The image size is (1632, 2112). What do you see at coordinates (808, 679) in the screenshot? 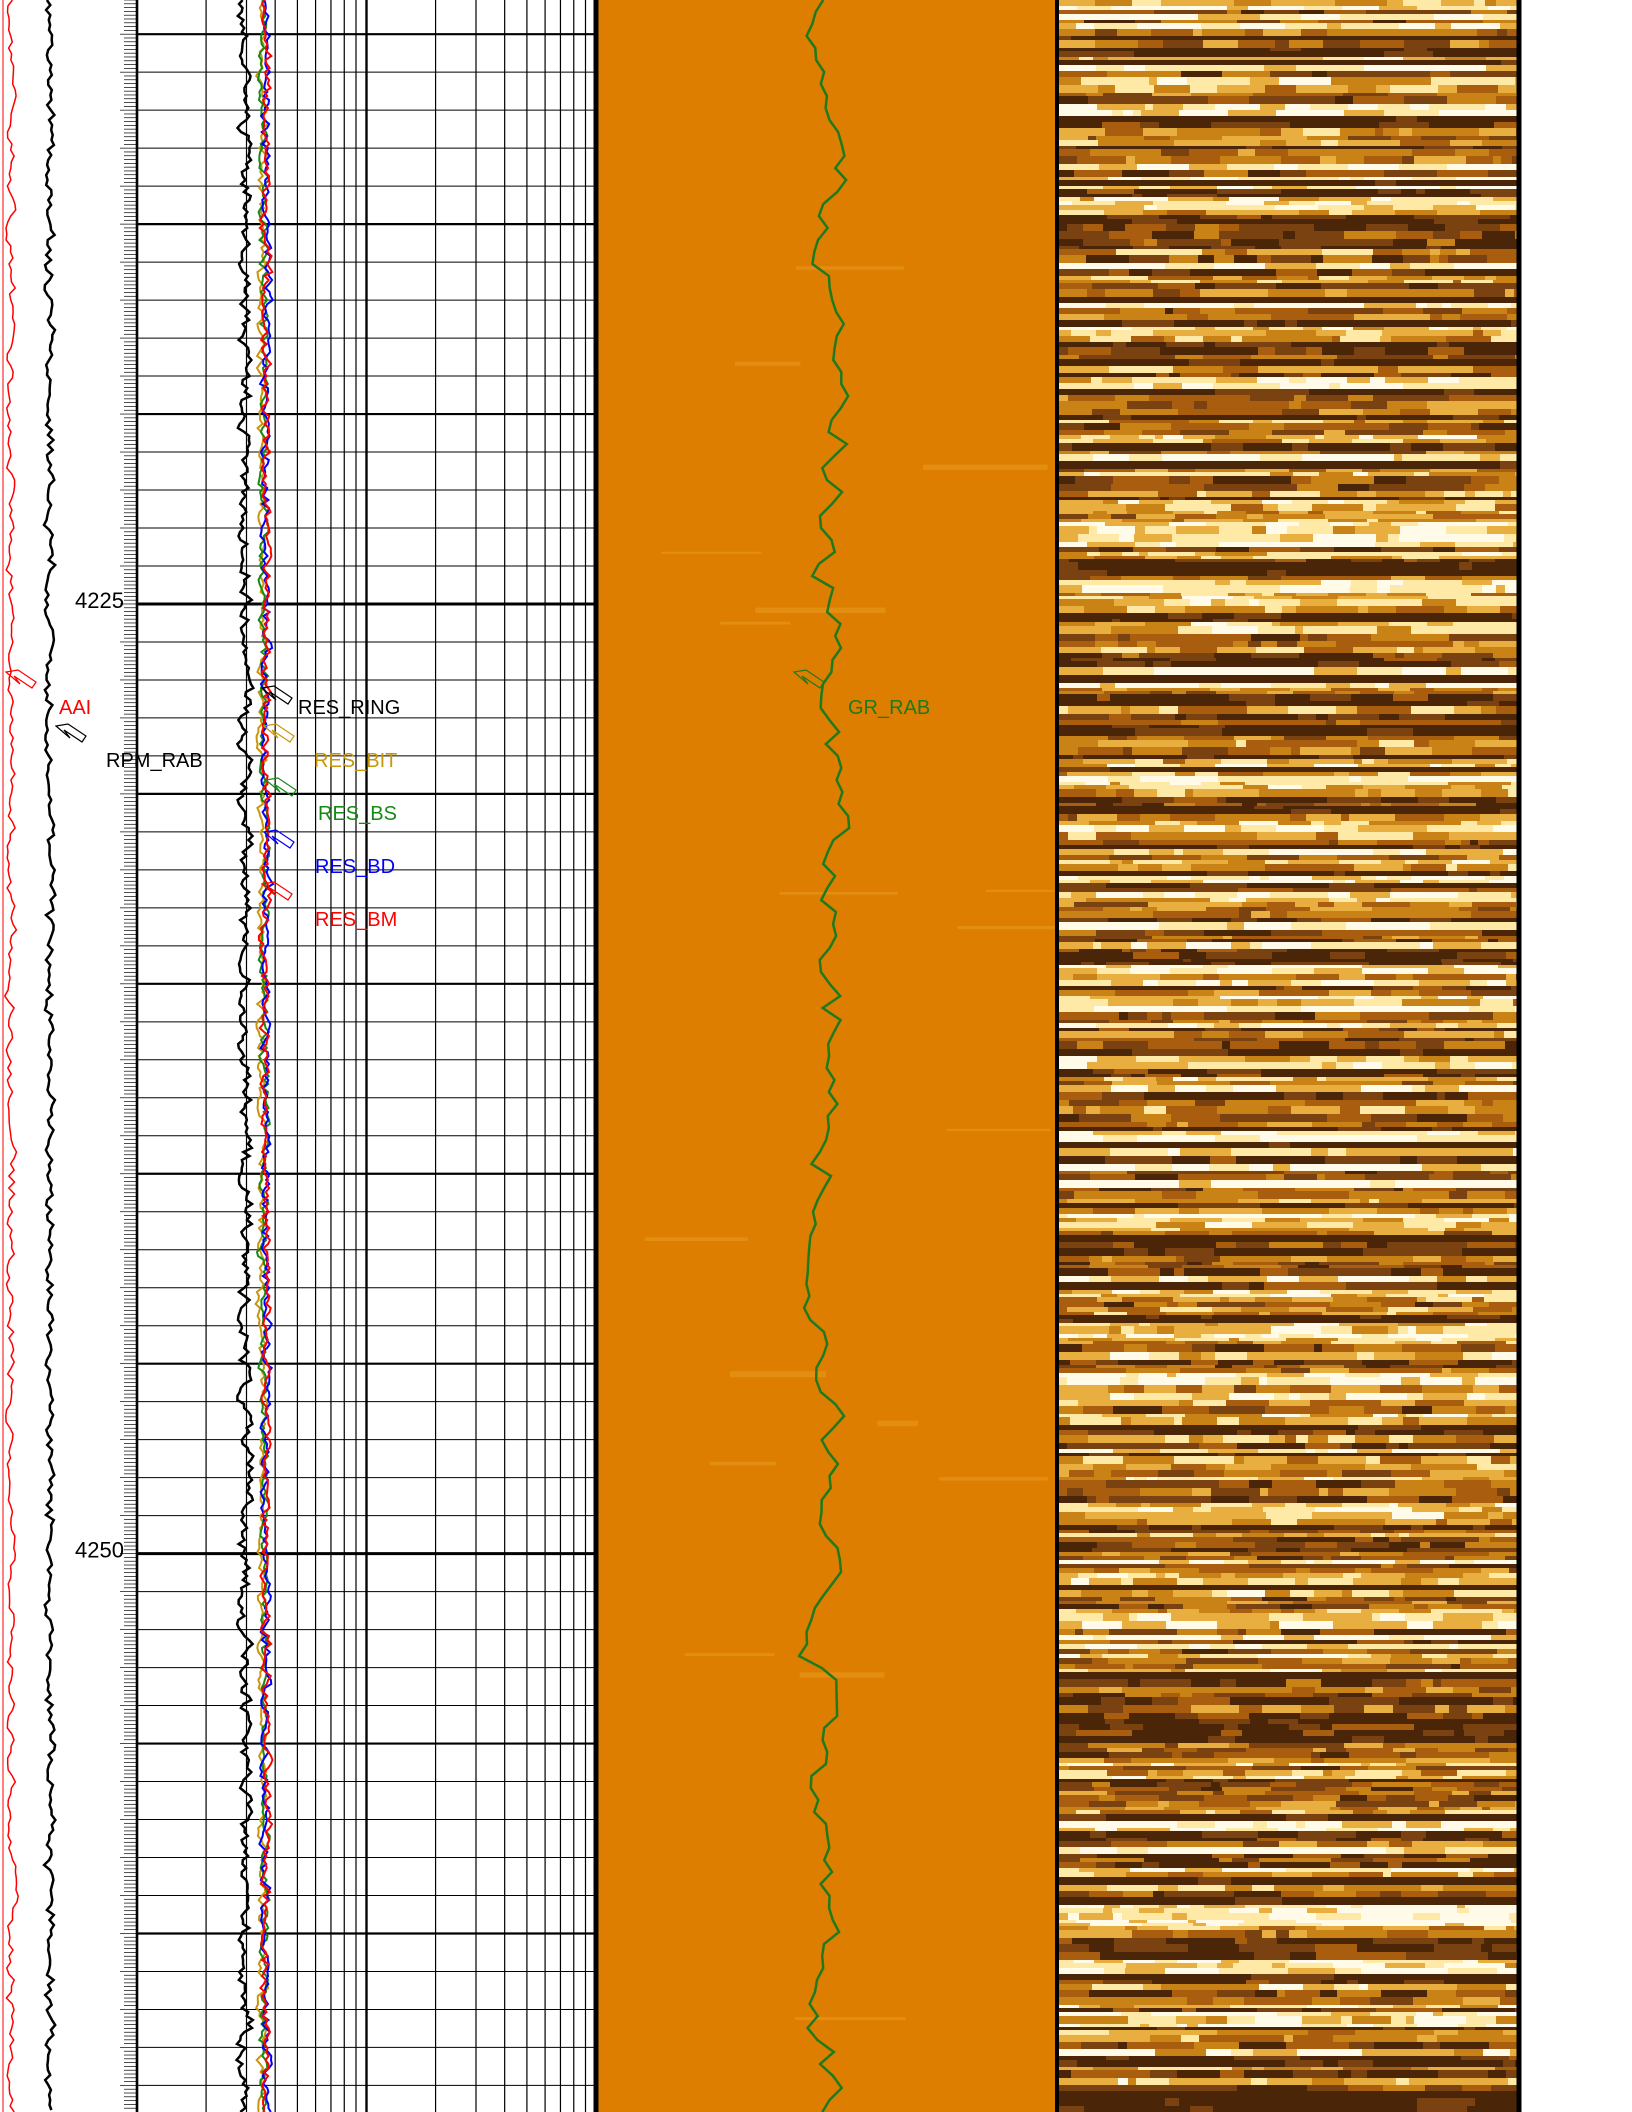
I see `gr-rab-arrow` at bounding box center [808, 679].